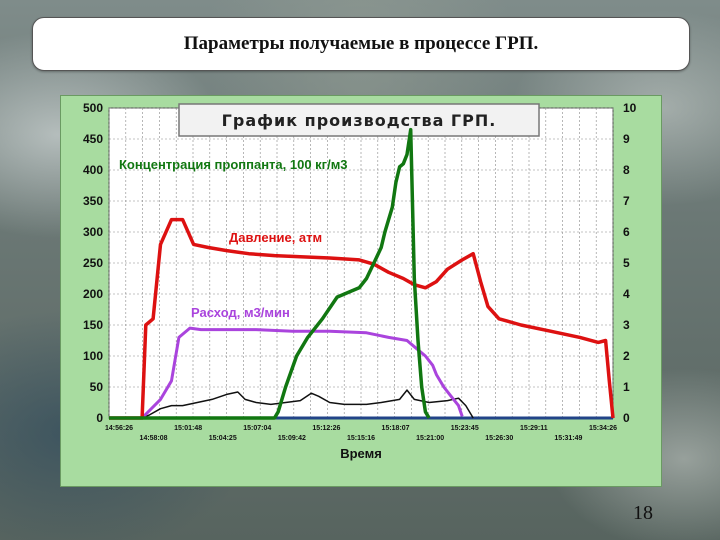 The image size is (720, 540). What do you see at coordinates (93, 170) in the screenshot?
I see `y-tick-left: 400` at bounding box center [93, 170].